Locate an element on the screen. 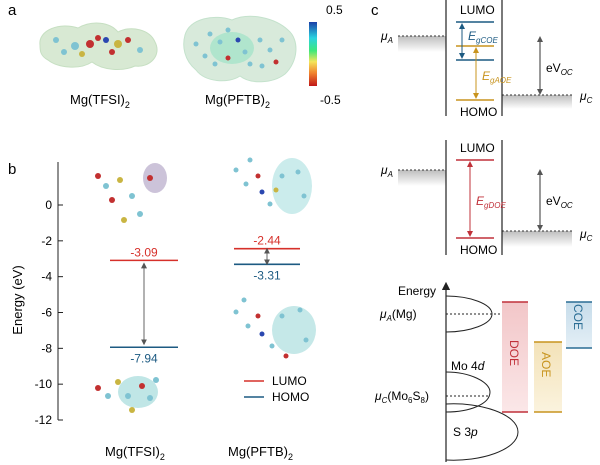 This screenshot has height=465, width=600. egdoe-label: EgDOE is located at coordinates (491, 202).